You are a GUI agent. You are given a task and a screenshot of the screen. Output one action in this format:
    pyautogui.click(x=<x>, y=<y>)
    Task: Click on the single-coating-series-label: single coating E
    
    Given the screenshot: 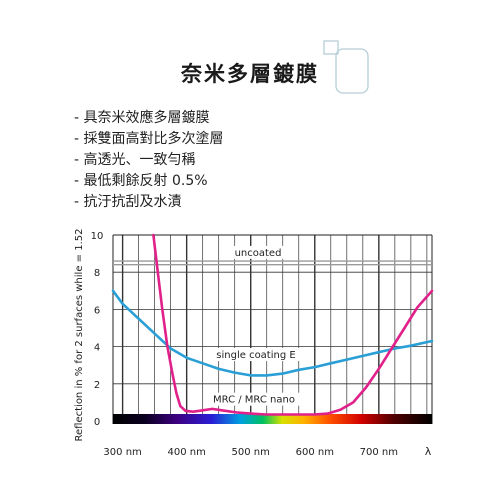 What is the action you would take?
    pyautogui.click(x=255, y=355)
    